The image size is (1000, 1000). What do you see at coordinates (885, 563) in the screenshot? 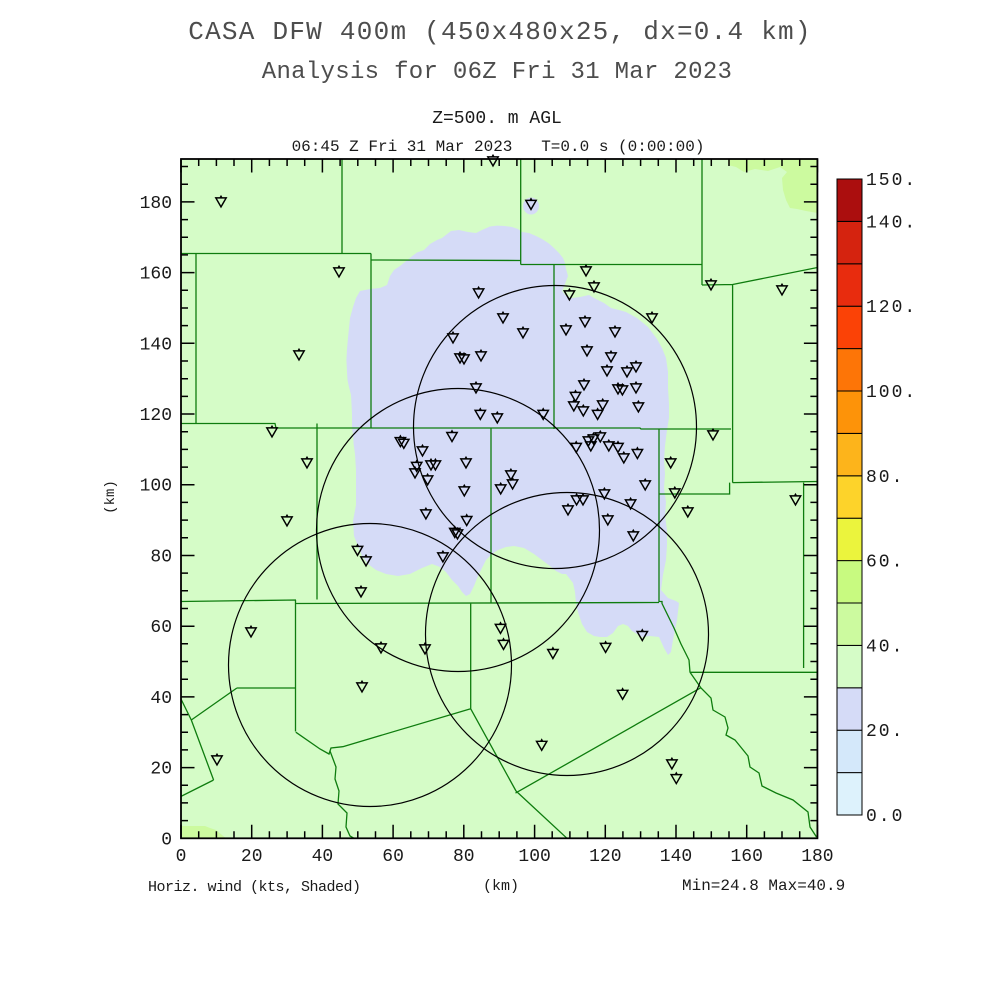
I see `svg-text: 60.` at bounding box center [885, 563].